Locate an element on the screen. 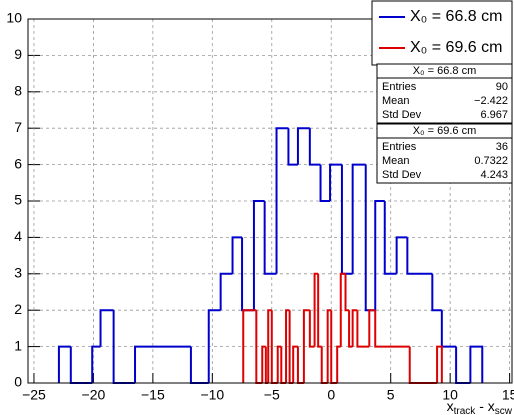 The width and height of the screenshot is (514, 415). stats-value: 4.243 is located at coordinates (494, 175).